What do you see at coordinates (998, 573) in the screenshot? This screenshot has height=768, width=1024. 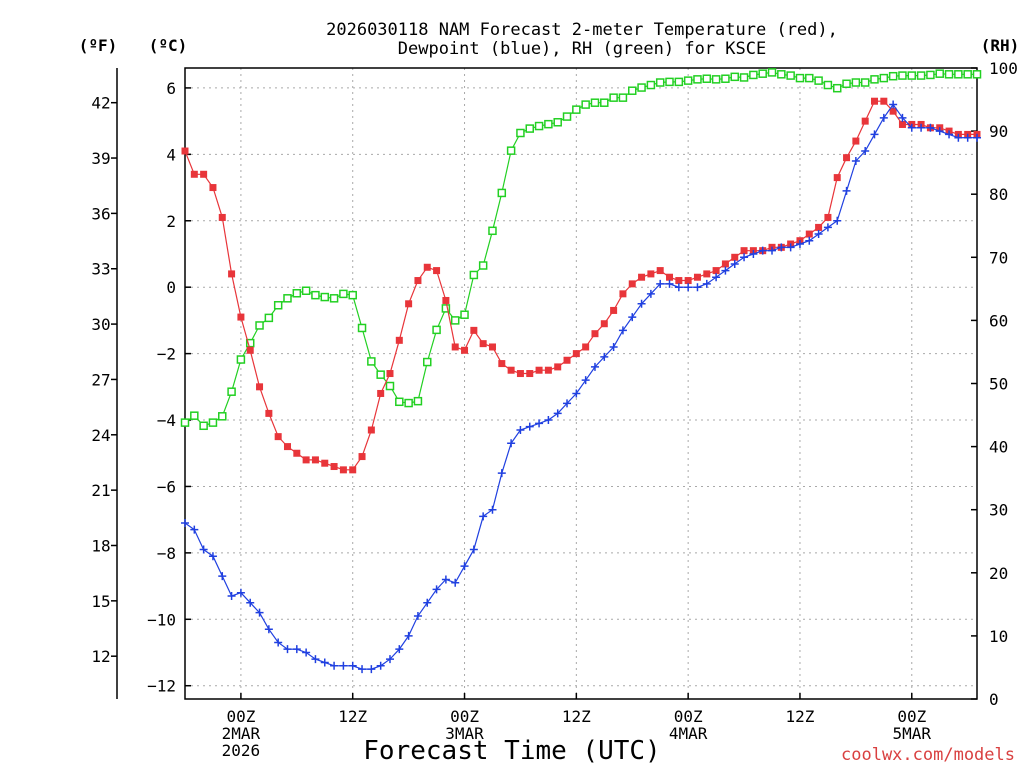 I see `rh-tick-label: 20` at bounding box center [998, 573].